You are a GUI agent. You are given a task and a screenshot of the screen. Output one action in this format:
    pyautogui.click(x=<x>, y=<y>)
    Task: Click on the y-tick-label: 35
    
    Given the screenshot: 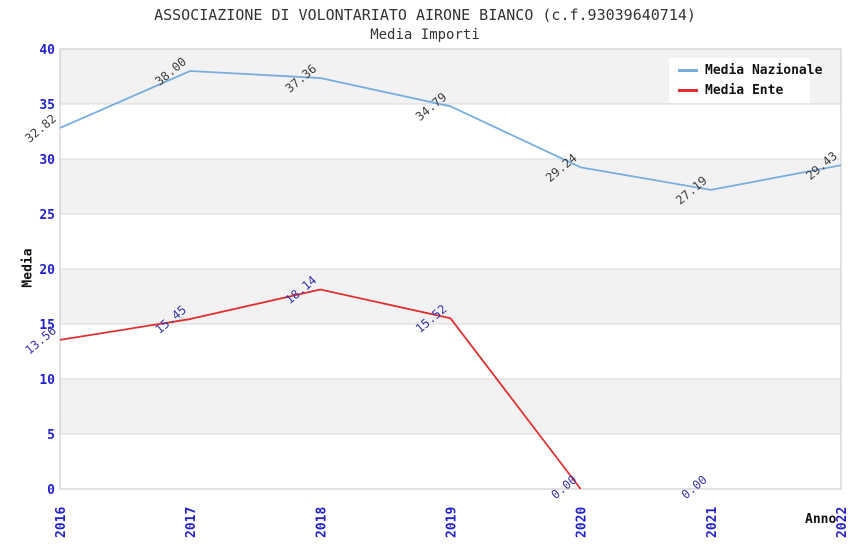 What is the action you would take?
    pyautogui.click(x=47, y=105)
    